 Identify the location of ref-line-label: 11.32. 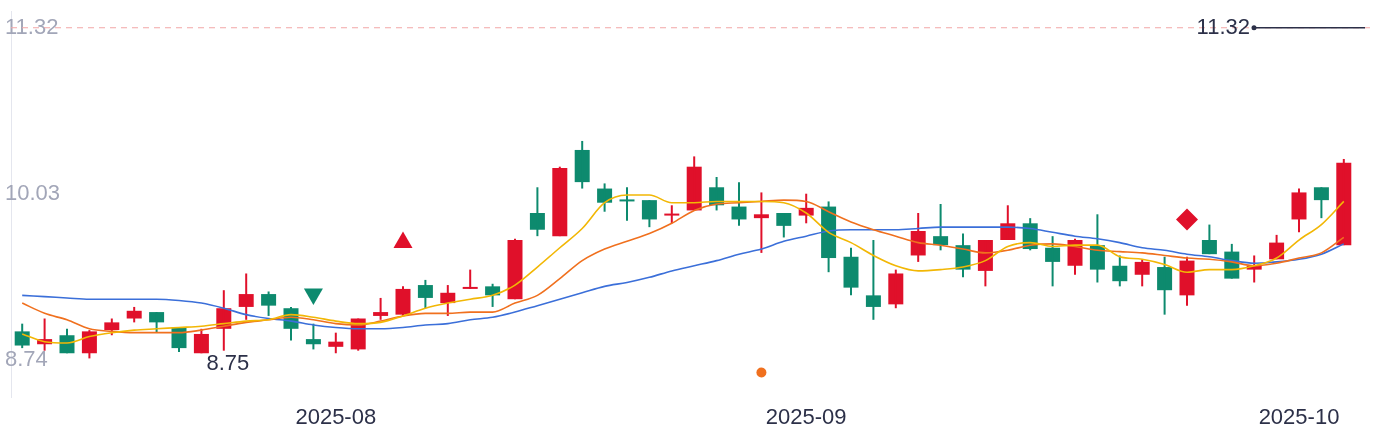
(1223, 26).